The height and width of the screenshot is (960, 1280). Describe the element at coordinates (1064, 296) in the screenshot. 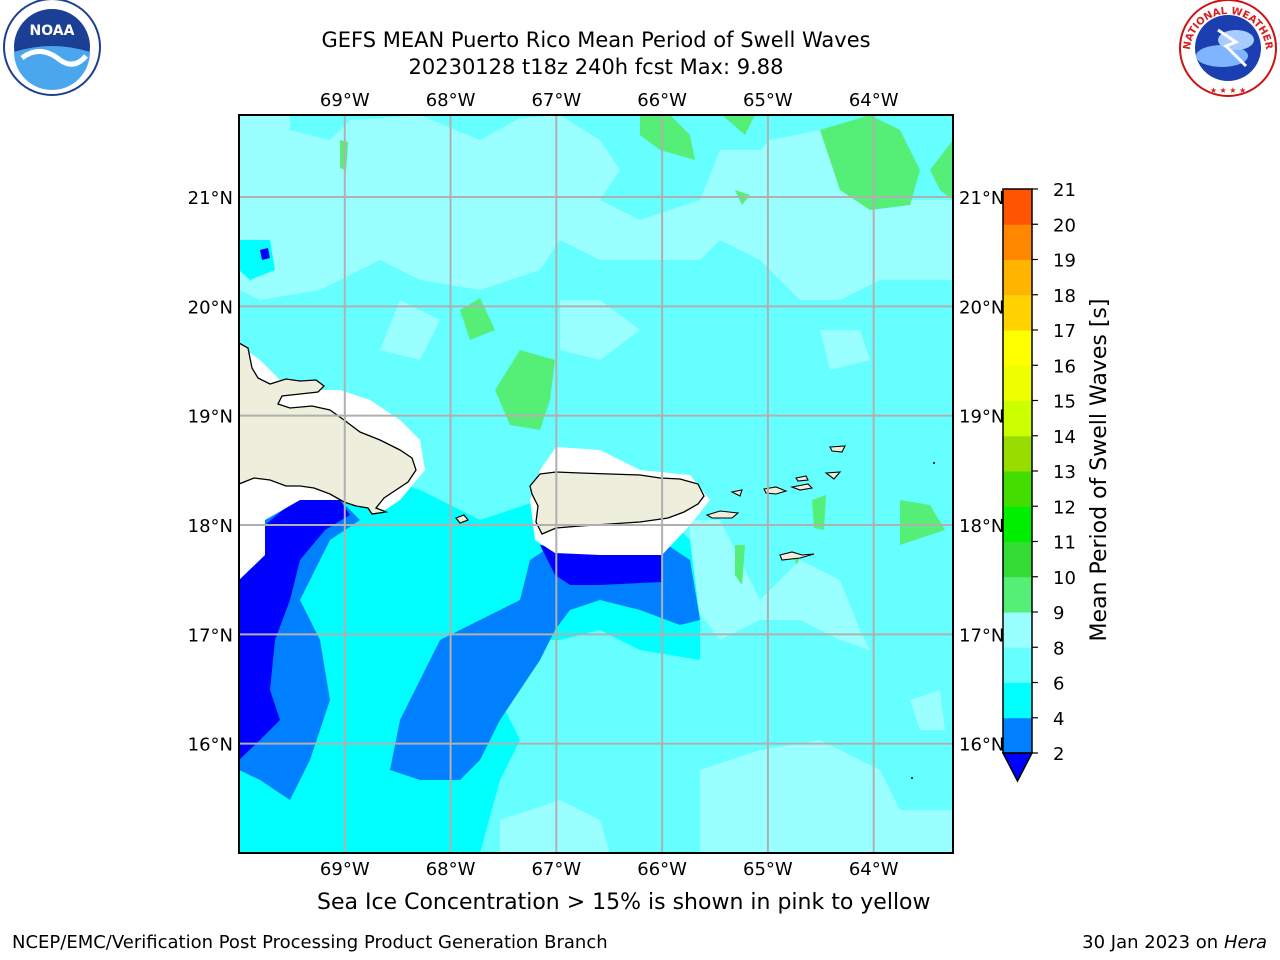

I see `colorbar-tick-label-13: 18` at that location.